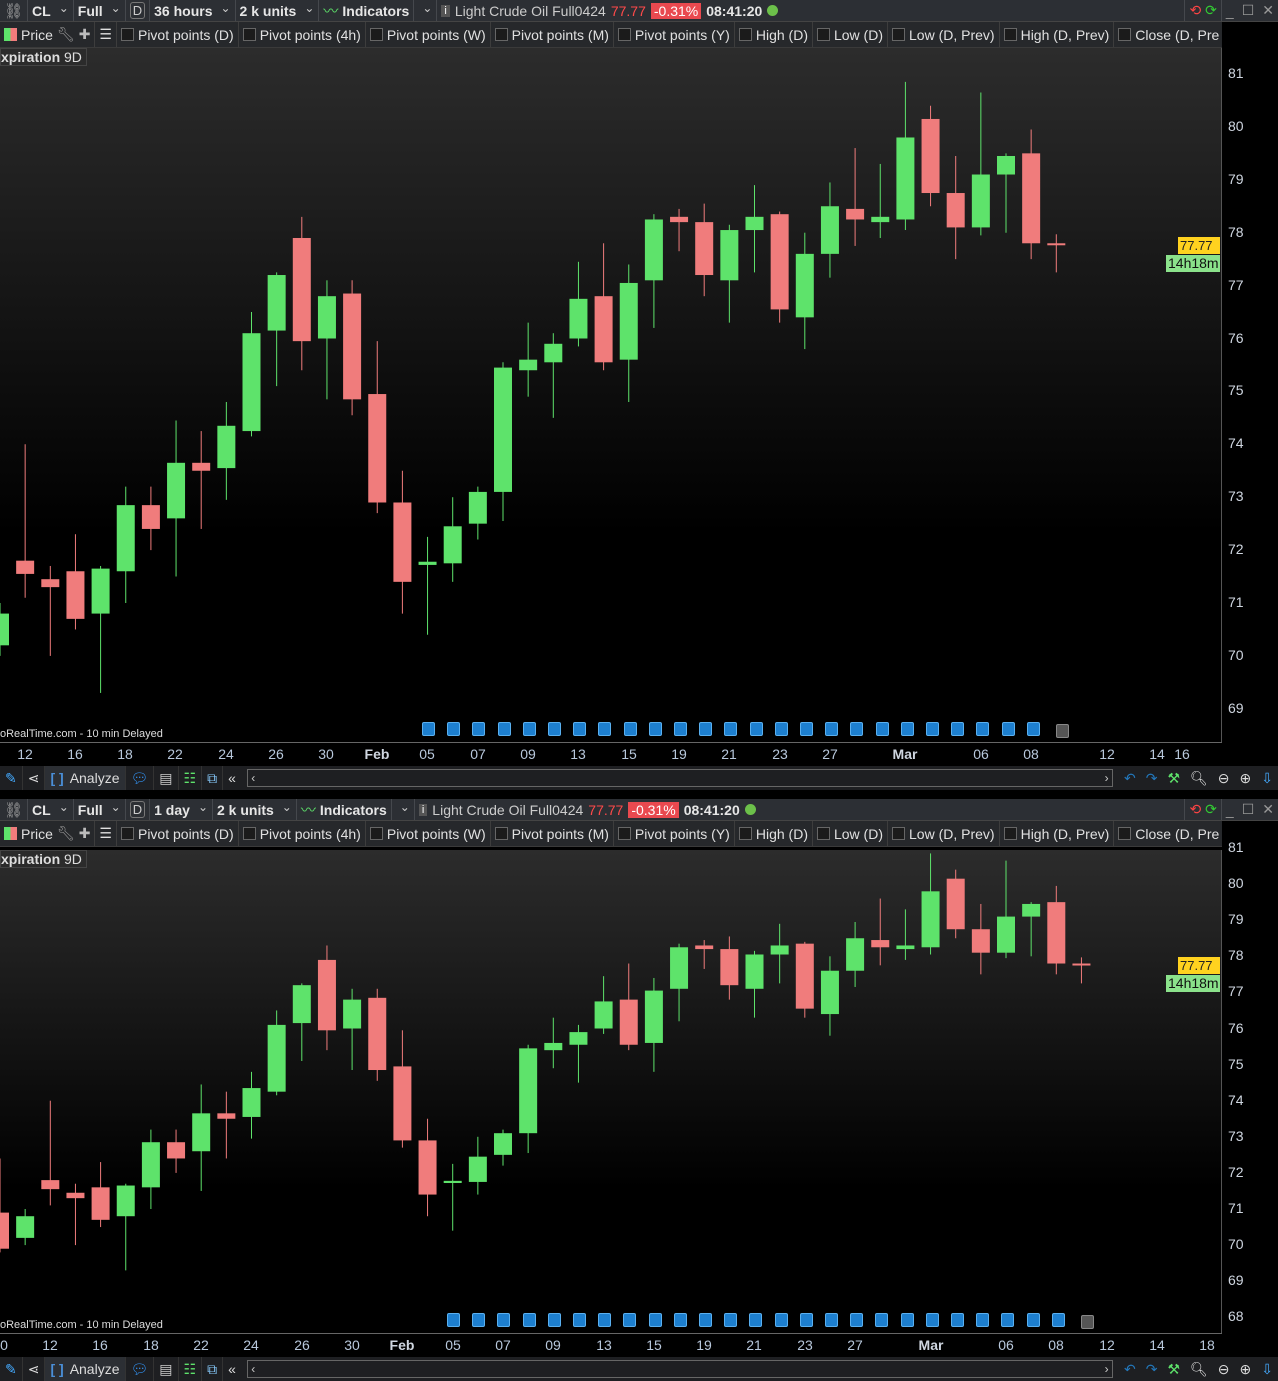 Image resolution: width=1278 pixels, height=1381 pixels. Describe the element at coordinates (428, 34) in the screenshot. I see `checkbox-item: Pivot points (W)` at that location.